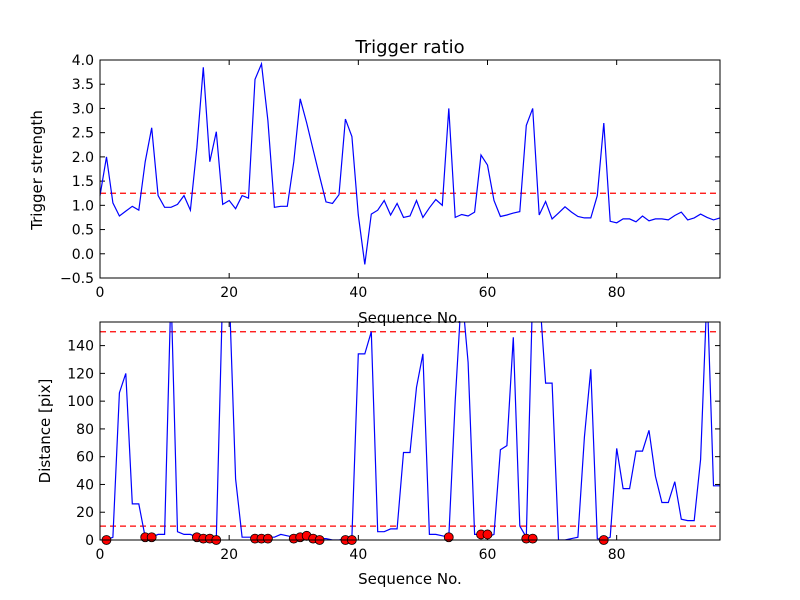 This screenshot has height=600, width=800. I want to click on y-tick-label: 4.0, so click(83, 61).